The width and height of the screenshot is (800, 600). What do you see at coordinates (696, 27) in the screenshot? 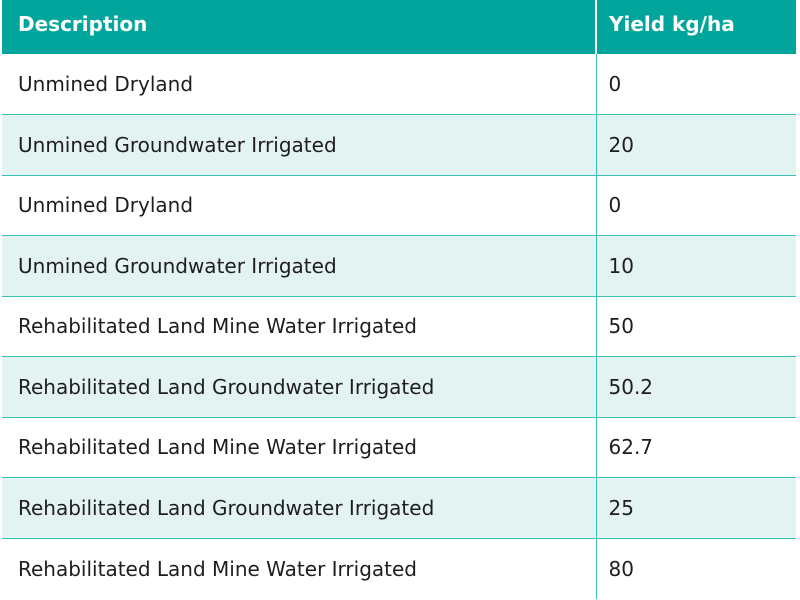
I see `column-header-yield: Yield kg/ha` at bounding box center [696, 27].